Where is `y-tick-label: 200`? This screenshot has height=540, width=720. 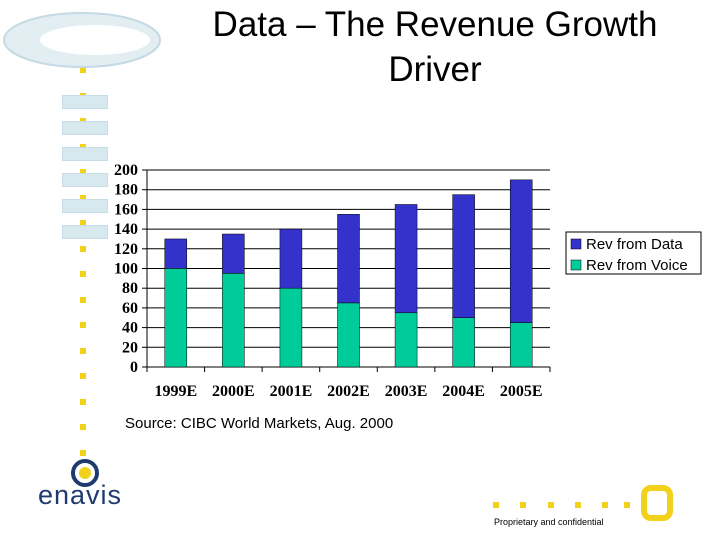
y-tick-label: 200 is located at coordinates (126, 170).